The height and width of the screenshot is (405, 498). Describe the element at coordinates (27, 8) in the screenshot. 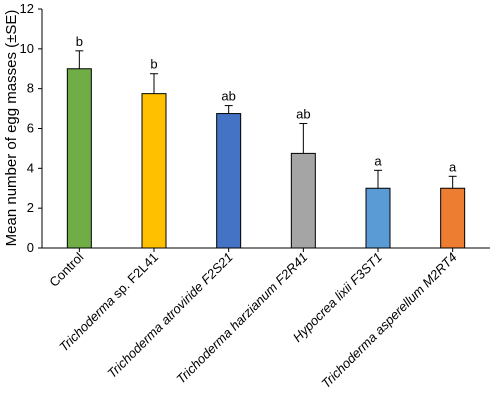

I see `y-tick-label: 12` at that location.